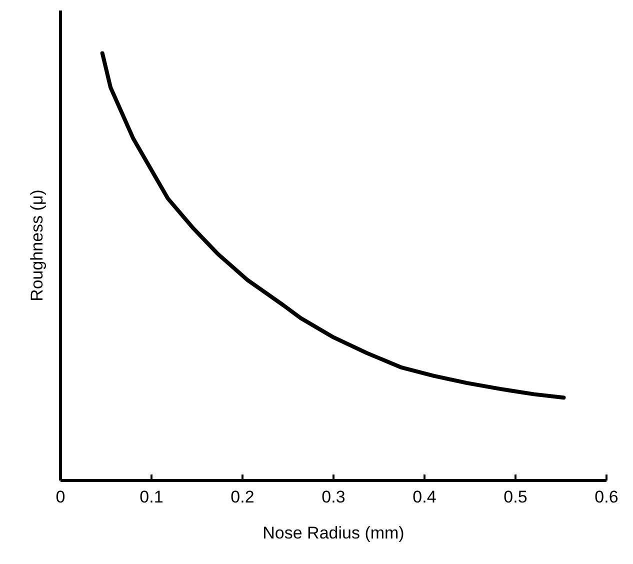 The width and height of the screenshot is (633, 564). I want to click on x-tick-label: 0, so click(61, 497).